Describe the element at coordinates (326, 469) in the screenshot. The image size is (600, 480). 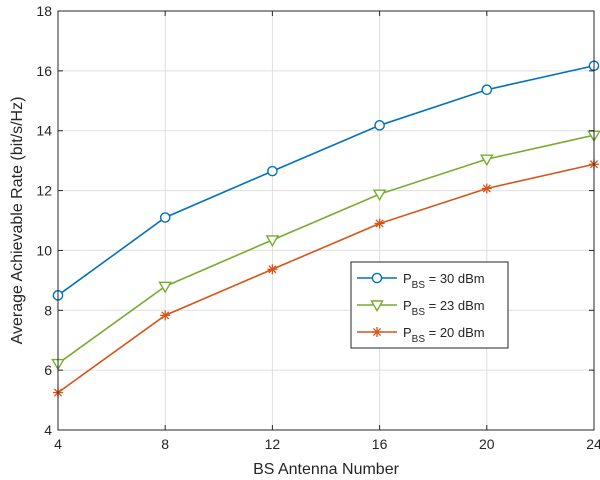
I see `x-axis-label: BS Antenna Number` at that location.